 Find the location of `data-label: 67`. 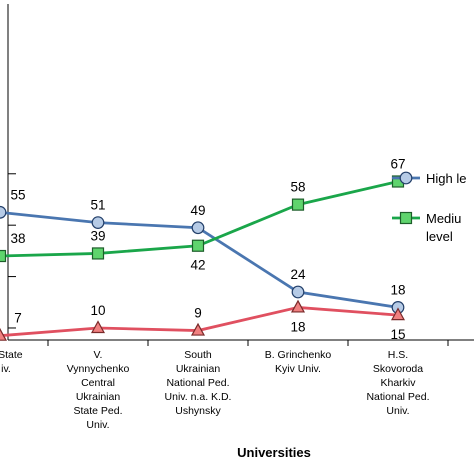

data-label: 67 is located at coordinates (397, 163).